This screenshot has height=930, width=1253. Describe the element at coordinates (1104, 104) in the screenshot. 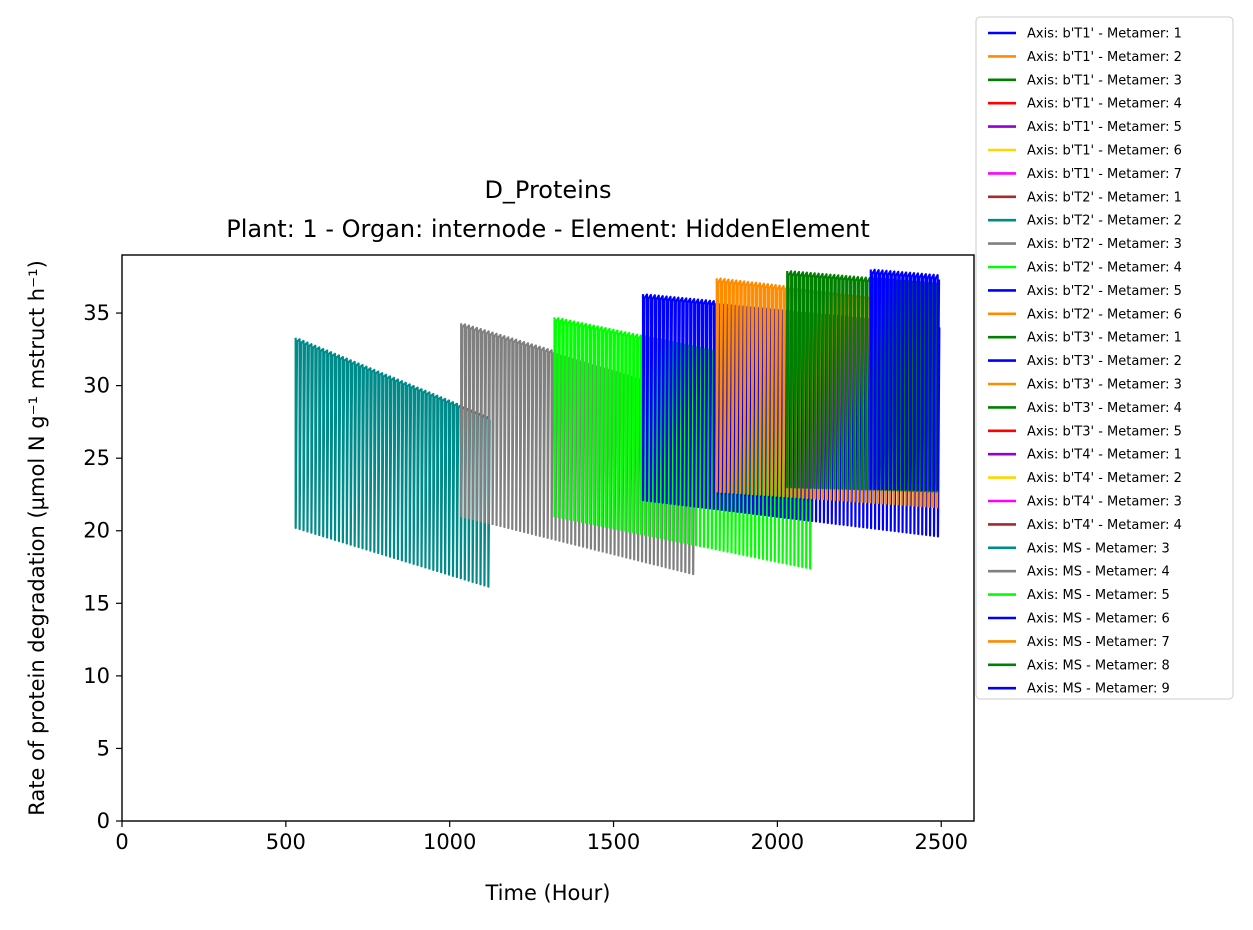

I see `legend-entry: Axis: b'T1' - Metamer: 4` at that location.